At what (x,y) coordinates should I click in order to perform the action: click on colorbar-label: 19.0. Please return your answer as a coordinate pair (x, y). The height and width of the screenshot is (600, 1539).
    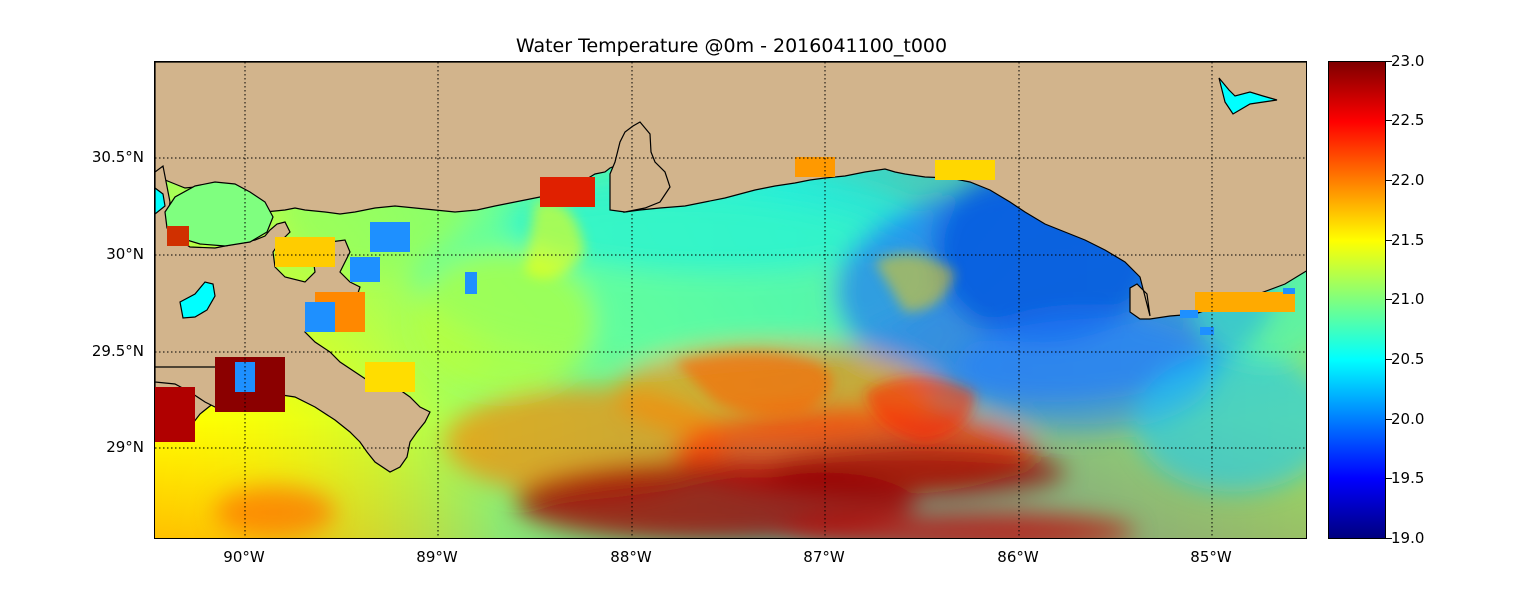
    Looking at the image, I should click on (1408, 538).